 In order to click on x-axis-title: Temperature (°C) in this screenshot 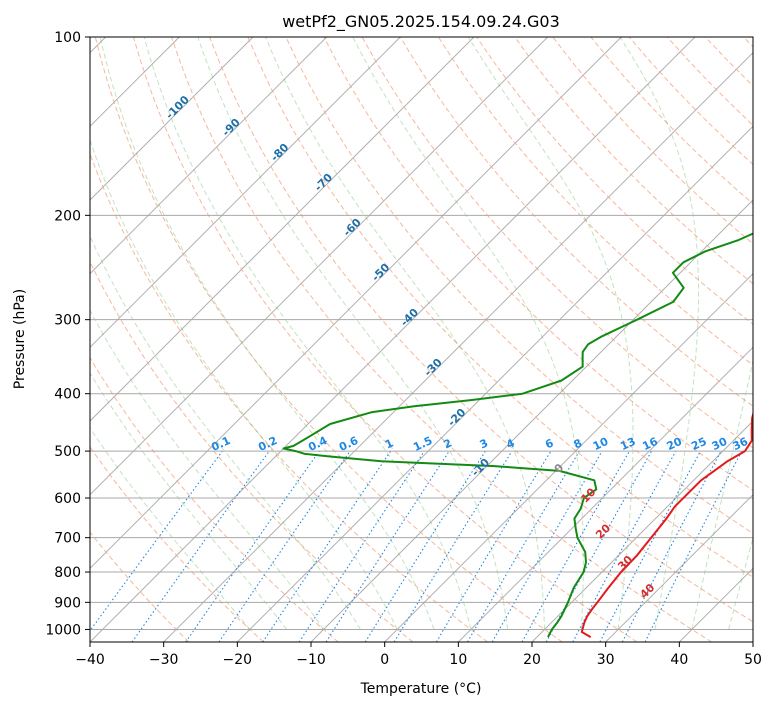, I will do `click(421, 689)`.